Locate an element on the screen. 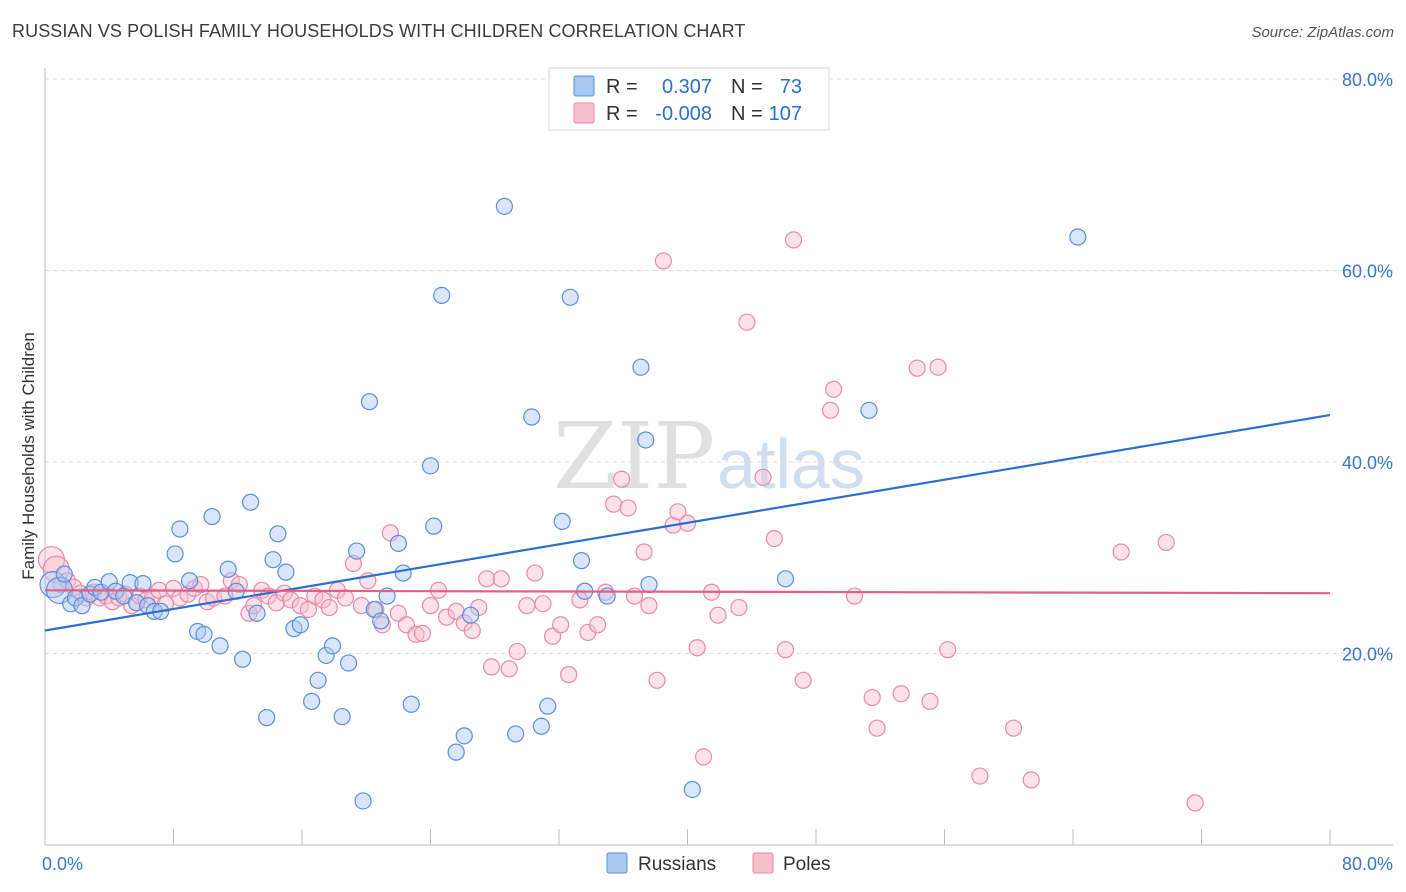 The height and width of the screenshot is (892, 1406). trend-line-poles is located at coordinates (687, 592).